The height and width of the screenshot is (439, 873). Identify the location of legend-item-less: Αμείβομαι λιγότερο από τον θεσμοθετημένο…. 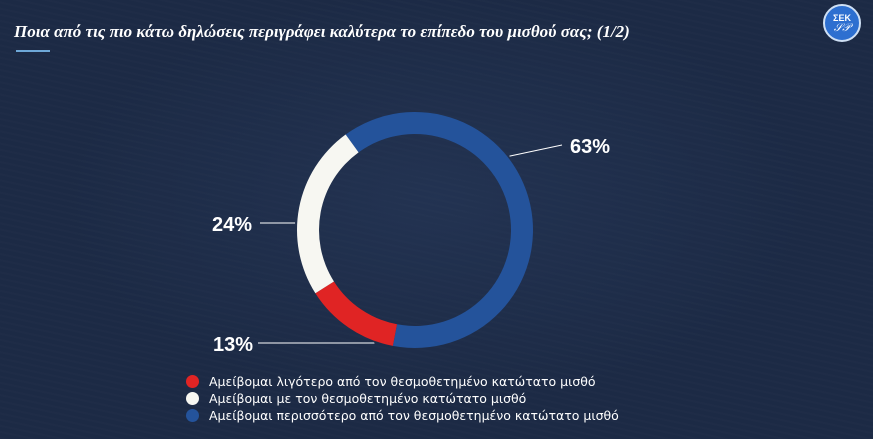
(402, 381).